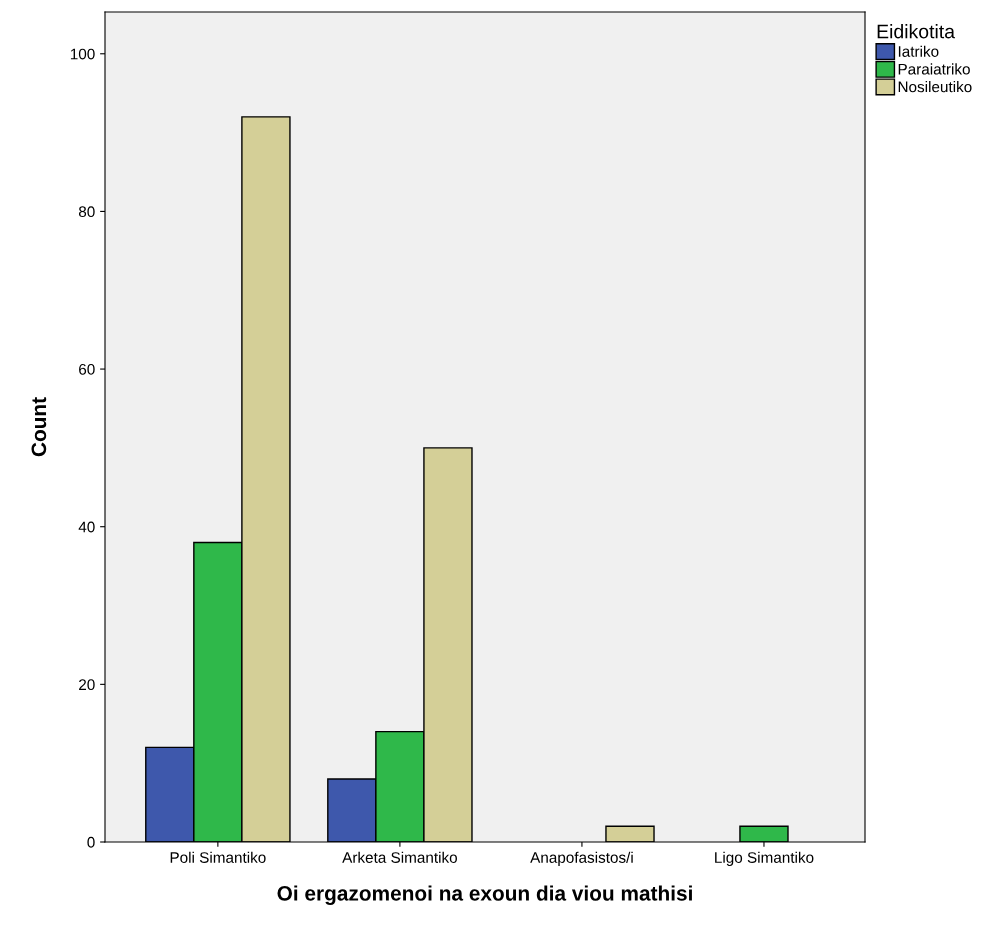 The height and width of the screenshot is (933, 1006). What do you see at coordinates (87, 369) in the screenshot?
I see `y-tick-label: 60` at bounding box center [87, 369].